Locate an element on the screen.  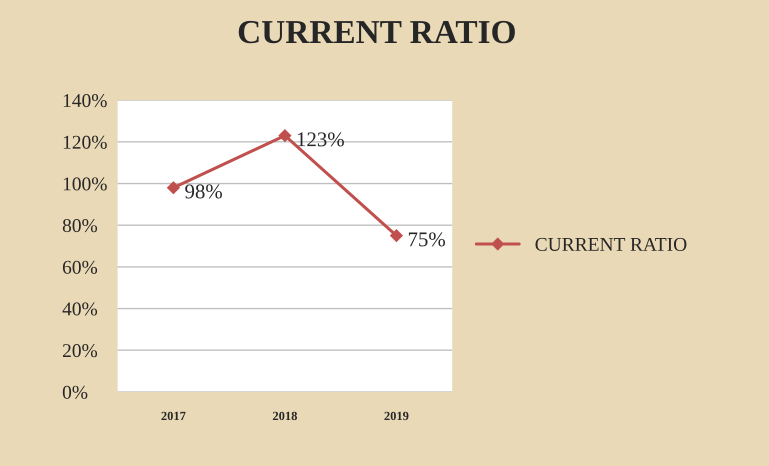
y-tick-label: 20% is located at coordinates (80, 351).